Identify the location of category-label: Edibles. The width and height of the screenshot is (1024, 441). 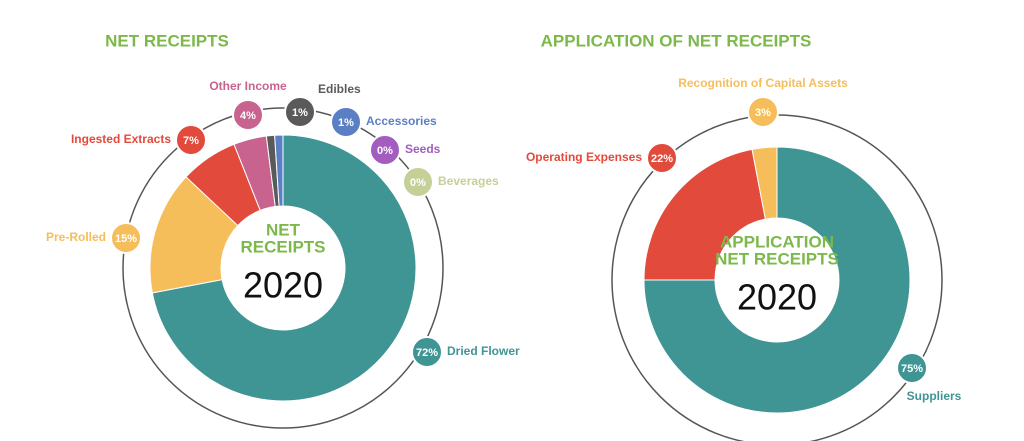
(339, 89).